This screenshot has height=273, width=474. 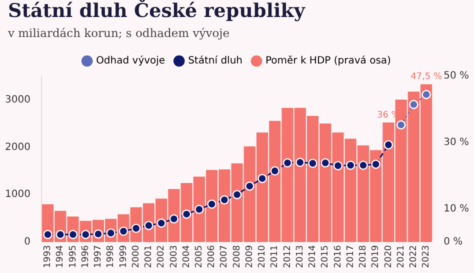 What do you see at coordinates (187, 256) in the screenshot?
I see `x-tick-label: 2004` at bounding box center [187, 256].